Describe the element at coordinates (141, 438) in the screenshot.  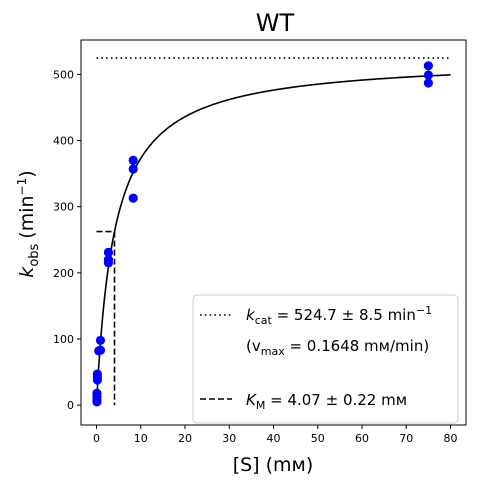
I see `x-tick-label: 10` at that location.